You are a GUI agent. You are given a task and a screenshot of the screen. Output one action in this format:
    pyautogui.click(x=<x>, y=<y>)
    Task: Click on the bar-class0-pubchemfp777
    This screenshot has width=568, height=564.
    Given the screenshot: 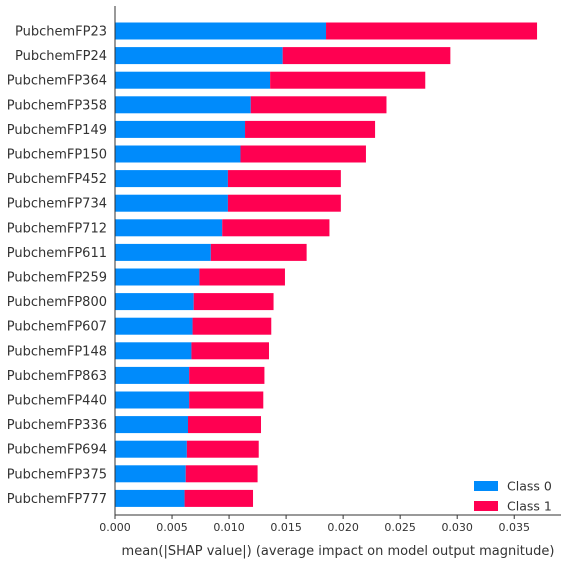 What is the action you would take?
    pyautogui.click(x=150, y=498)
    